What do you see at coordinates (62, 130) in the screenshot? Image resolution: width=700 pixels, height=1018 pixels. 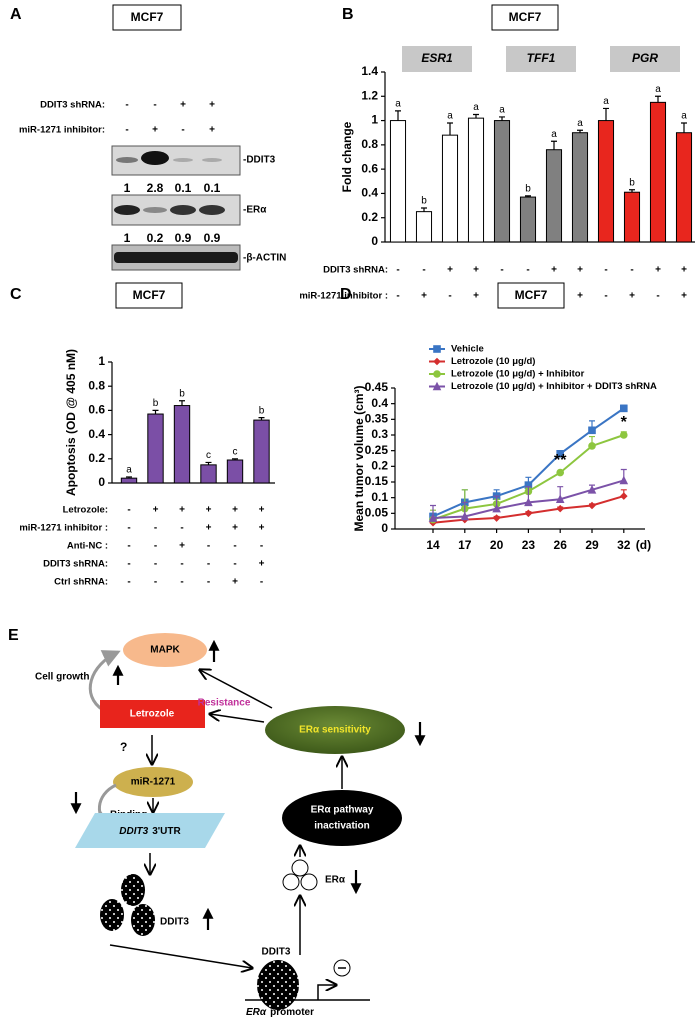 I see `condition-label: miR-1271 inhibitor:` at bounding box center [62, 130].